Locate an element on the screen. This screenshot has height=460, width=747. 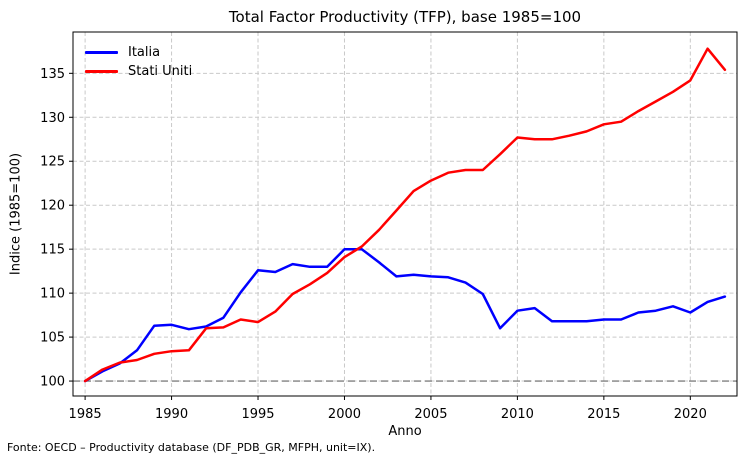
x-tick-label: 1995 is located at coordinates (257, 414).